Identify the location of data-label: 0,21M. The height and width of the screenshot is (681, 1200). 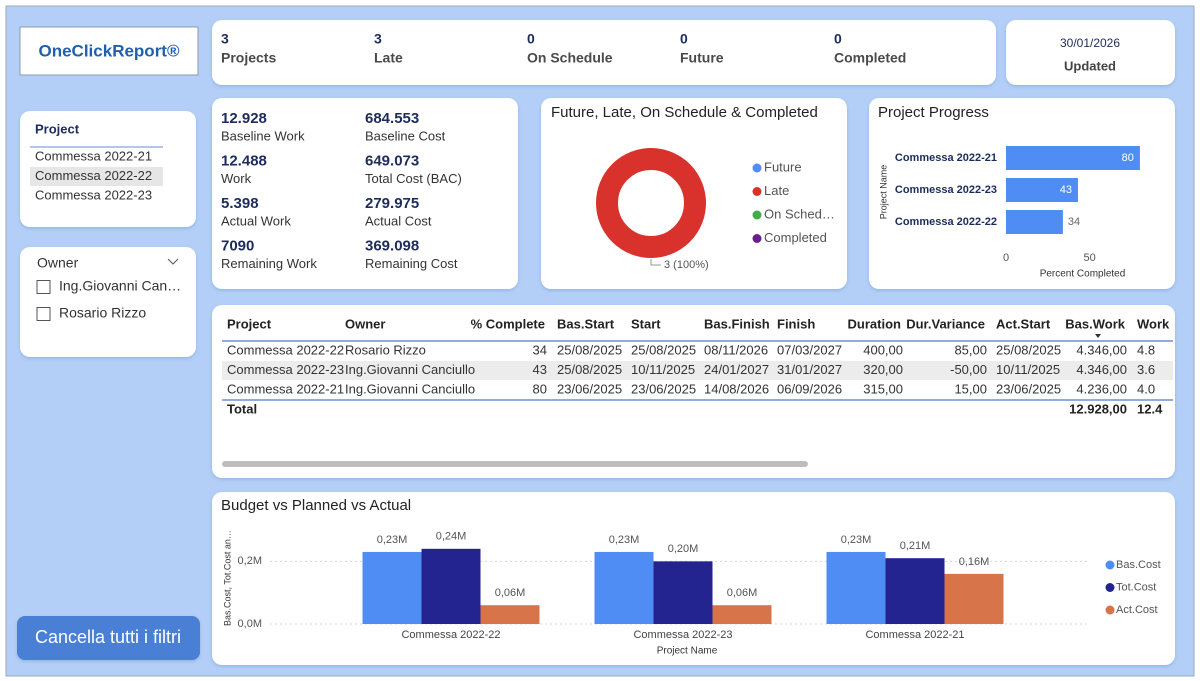
(915, 546).